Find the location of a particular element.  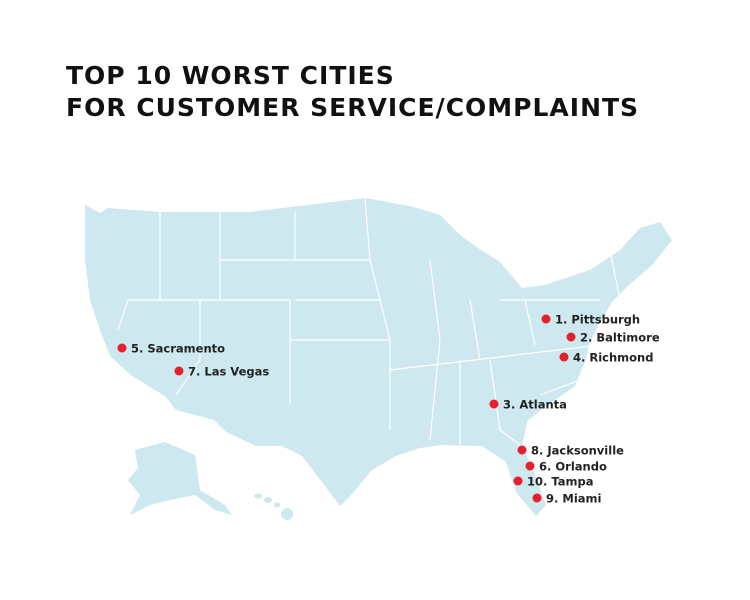

city-label: 8. Jacksonville is located at coordinates (577, 451).